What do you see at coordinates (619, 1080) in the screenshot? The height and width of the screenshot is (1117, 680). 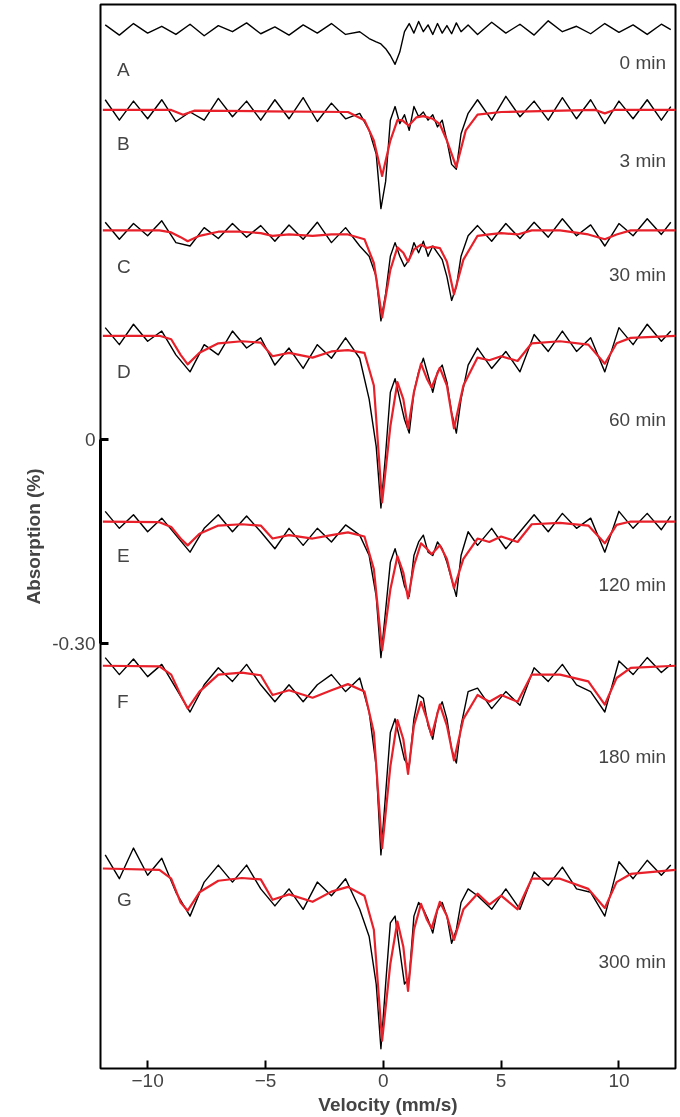 I see `x-tick-label: 10` at bounding box center [619, 1080].